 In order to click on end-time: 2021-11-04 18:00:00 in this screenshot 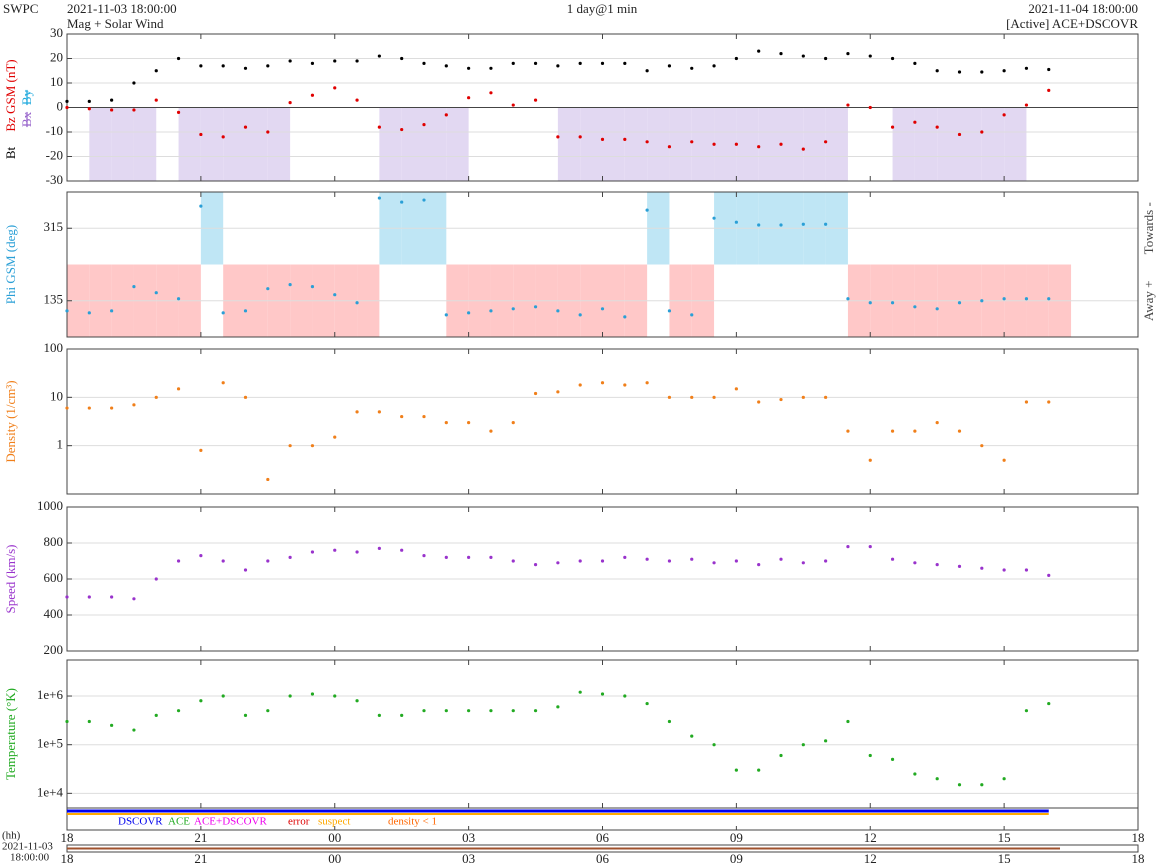, I will do `click(1083, 8)`.